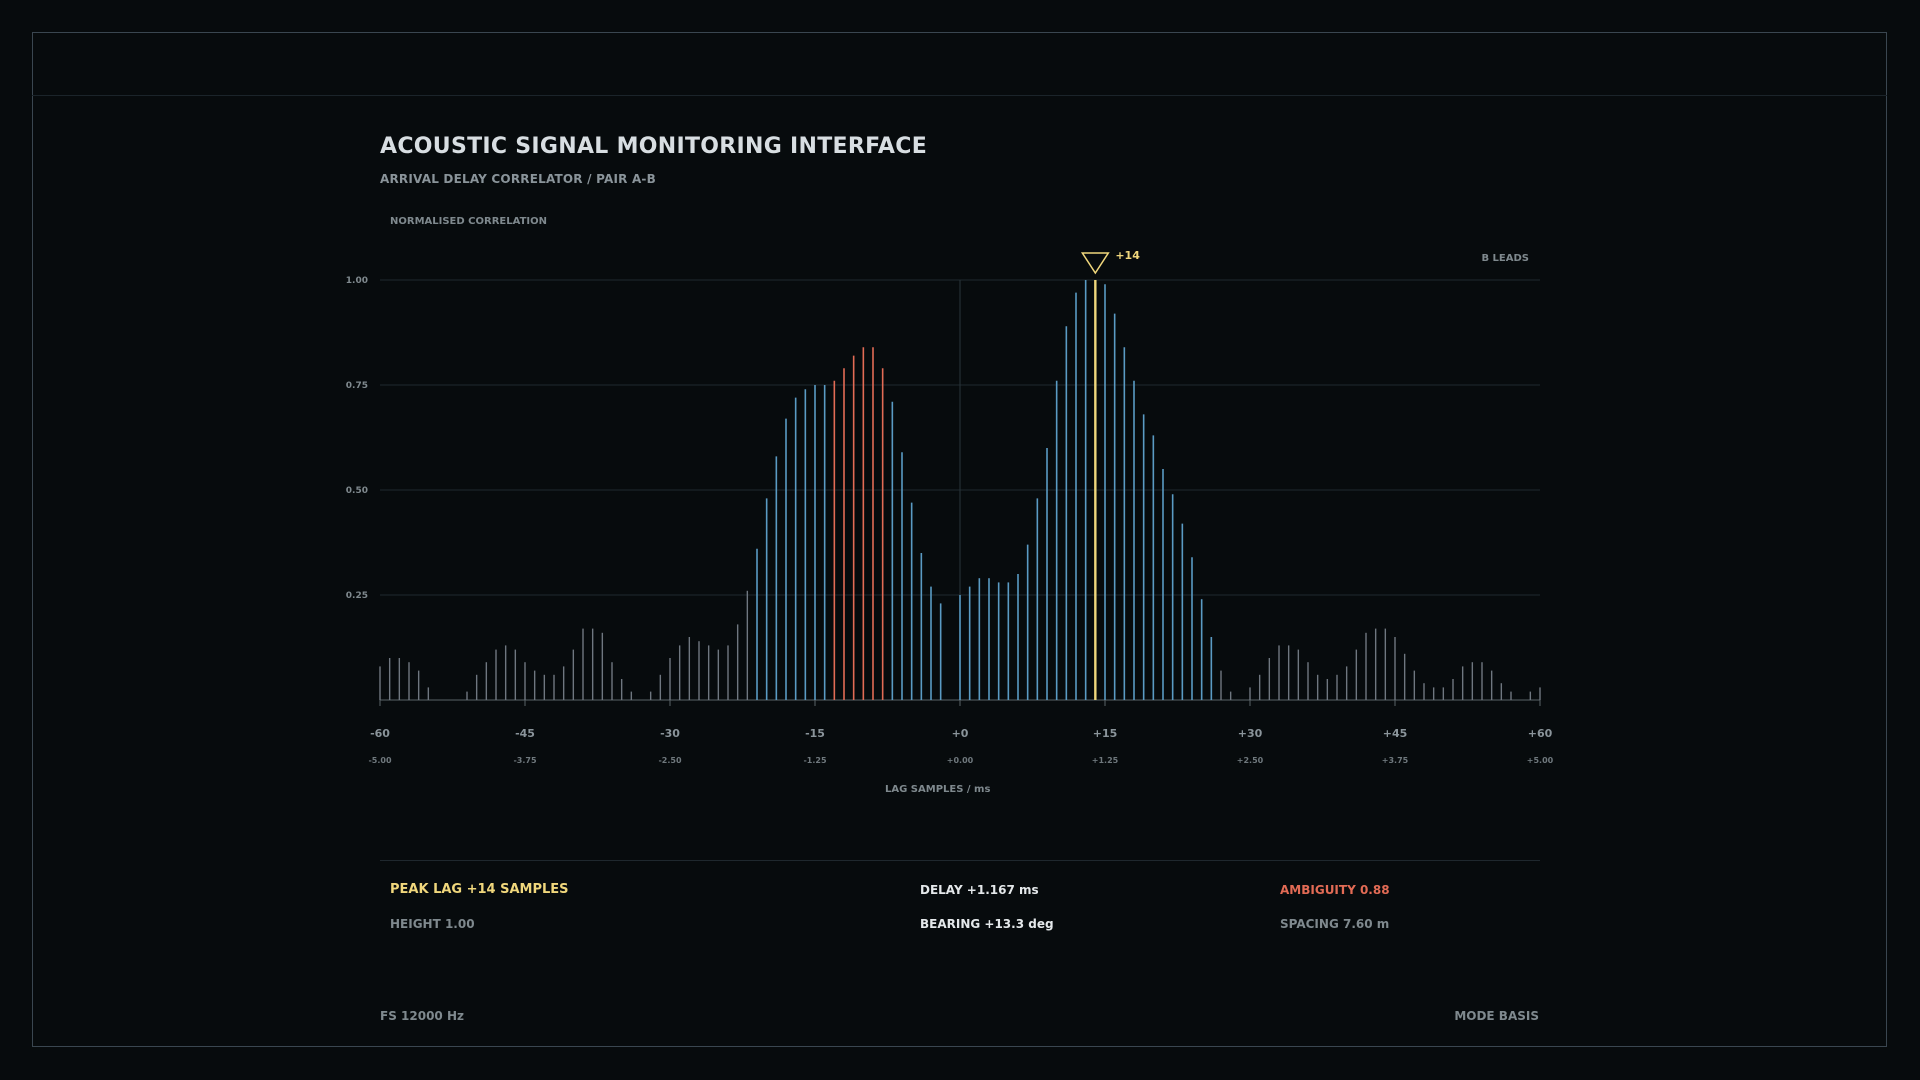 This screenshot has height=1080, width=1920. I want to click on x-tick-label: +45, so click(1395, 733).